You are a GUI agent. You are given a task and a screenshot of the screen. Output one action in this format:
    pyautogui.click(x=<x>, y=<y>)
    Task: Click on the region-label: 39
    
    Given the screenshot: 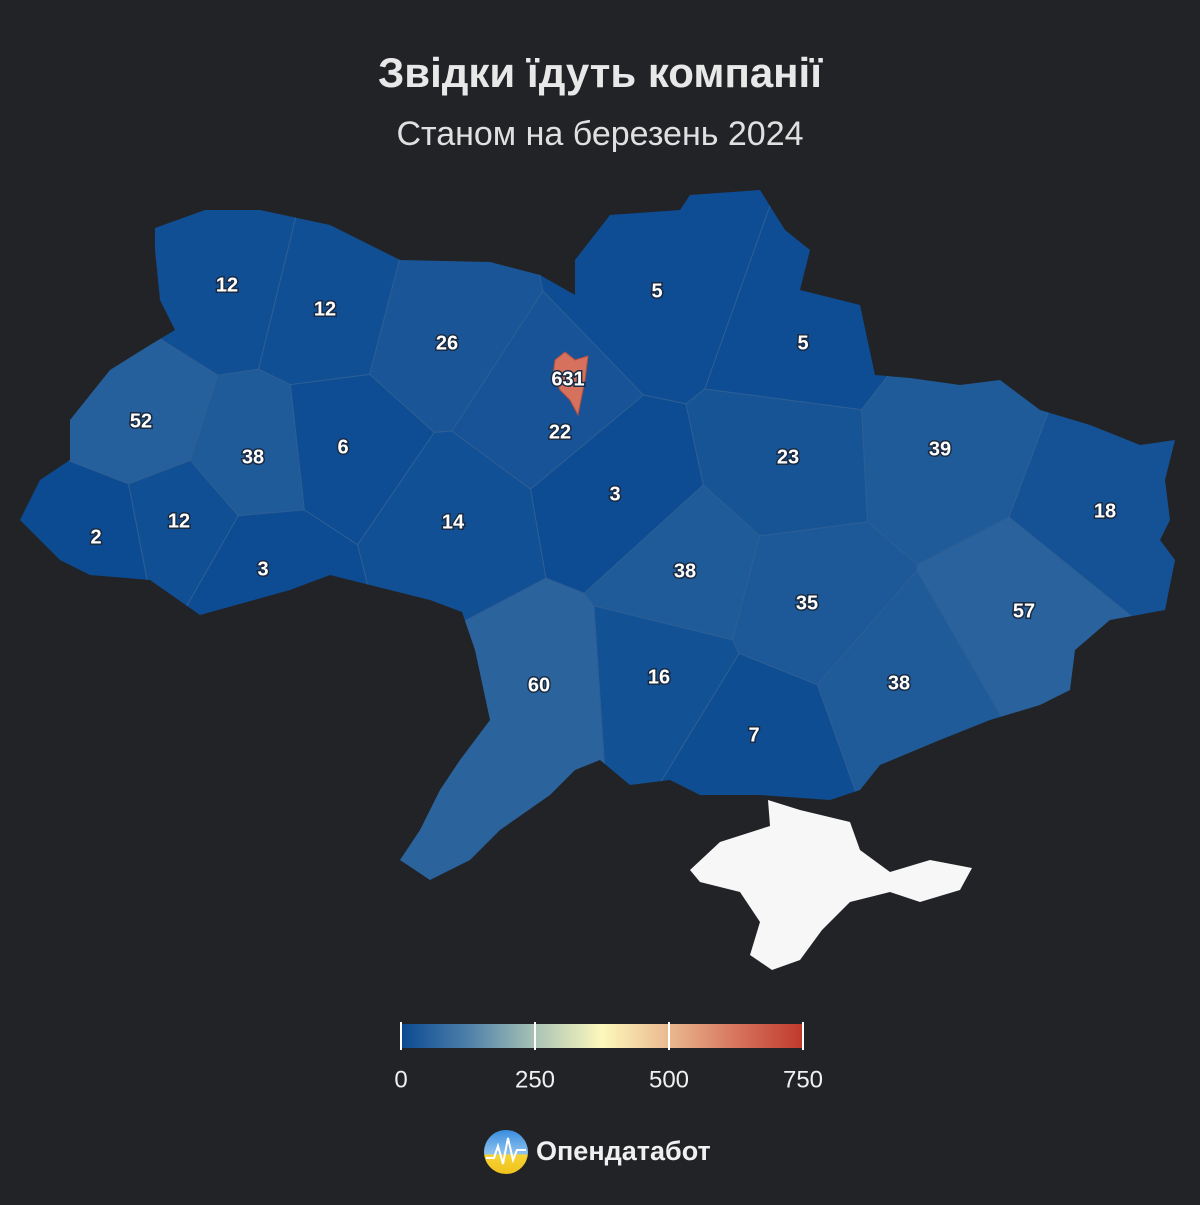 What is the action you would take?
    pyautogui.click(x=940, y=449)
    